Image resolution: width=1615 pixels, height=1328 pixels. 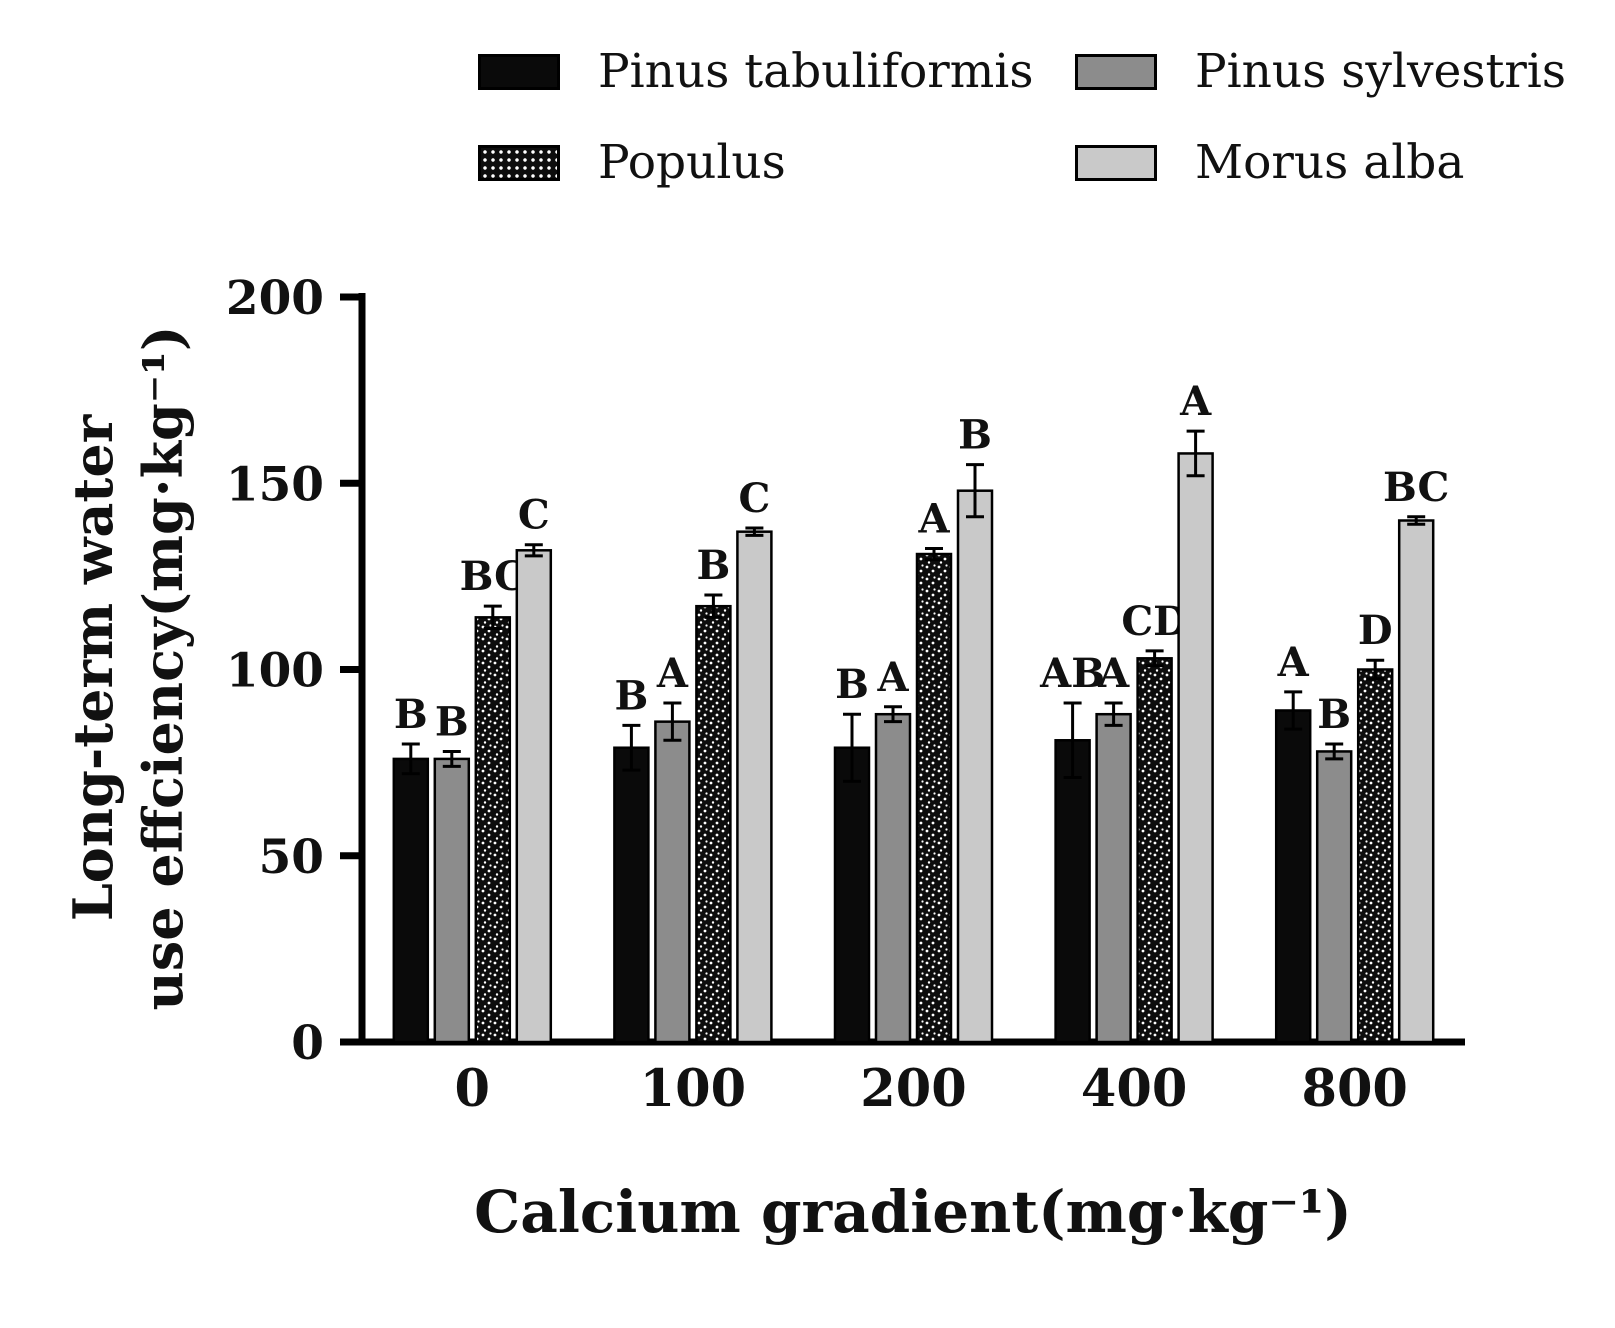 I want to click on x-tick-label: 100, so click(x=693, y=1089).